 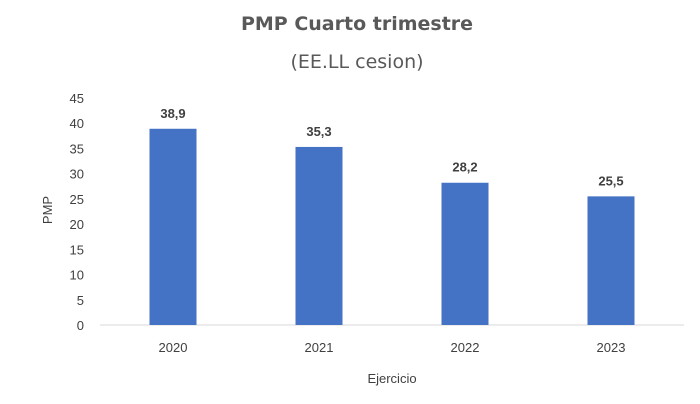 I want to click on x-tick-label-2020: 2020, so click(x=173, y=347).